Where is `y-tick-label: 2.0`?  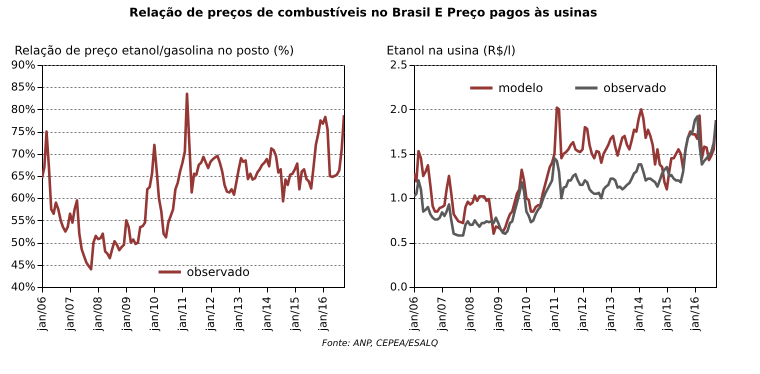
y-tick-label: 2.0 is located at coordinates (399, 109).